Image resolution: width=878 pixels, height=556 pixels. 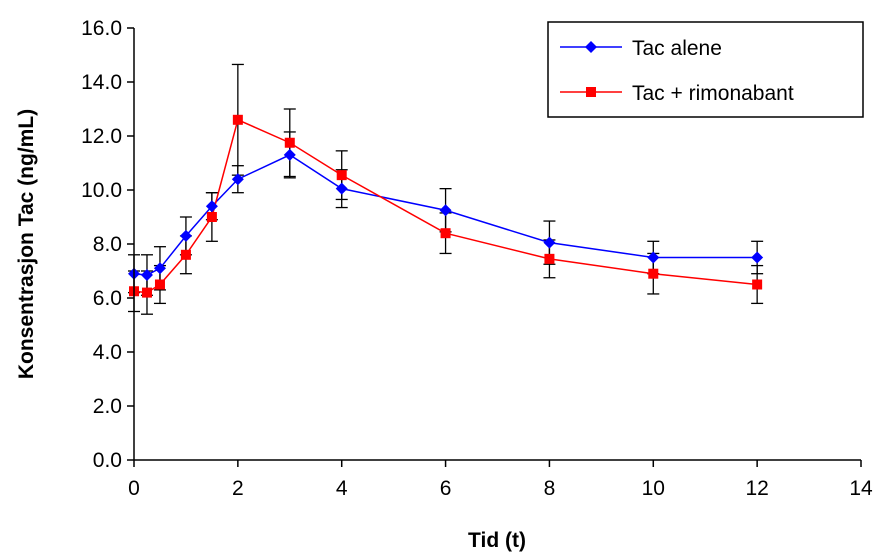 I want to click on y-tick-label: 12.0, so click(x=101, y=136).